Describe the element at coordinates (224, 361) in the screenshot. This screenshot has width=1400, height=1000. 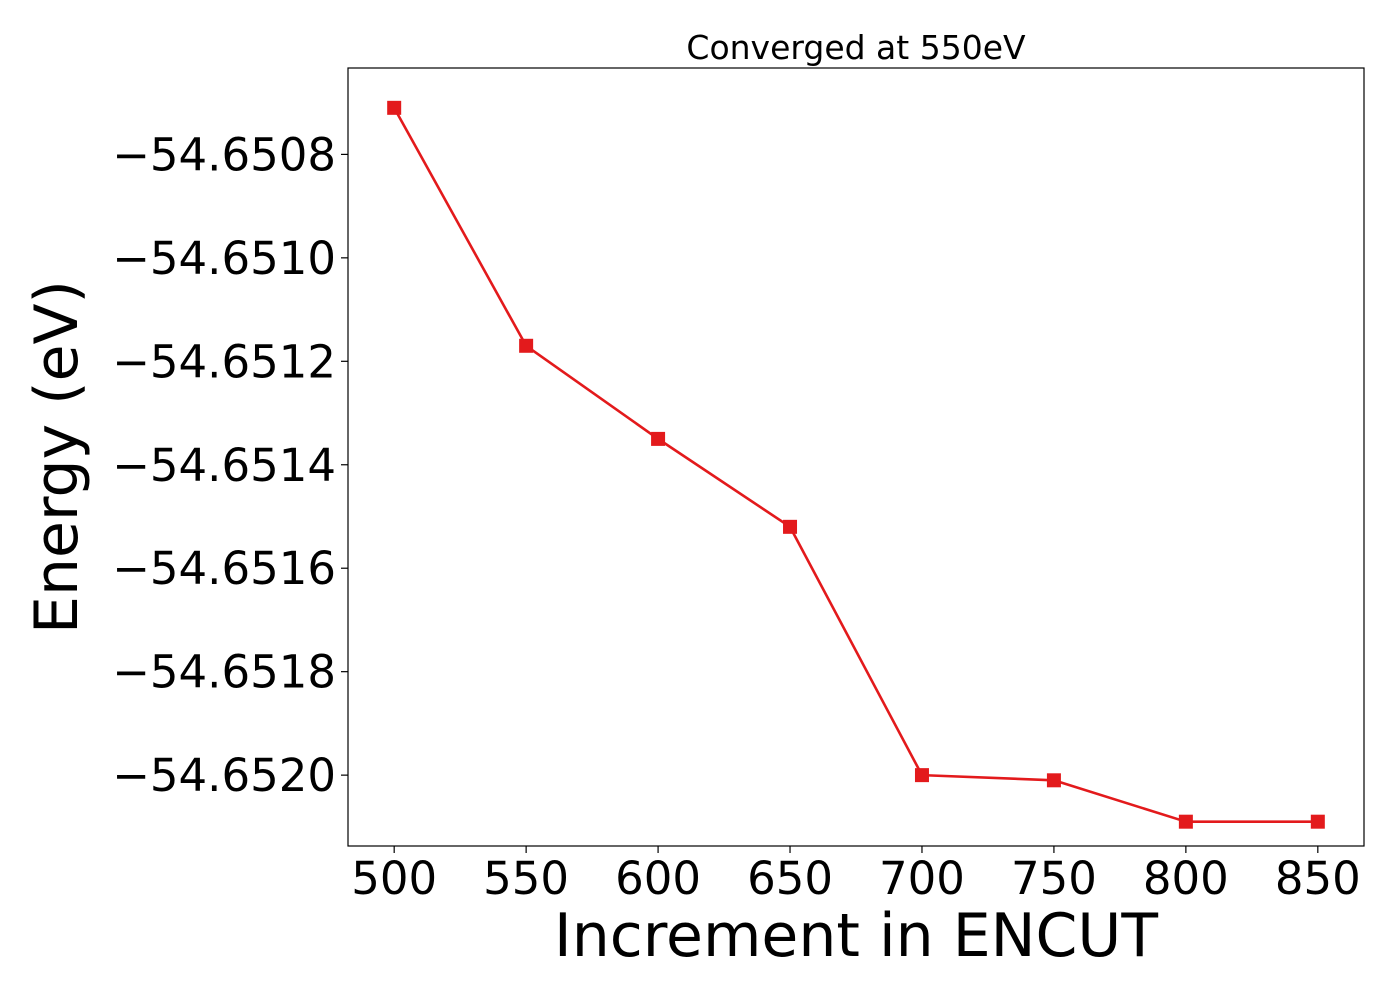
I see `y-tick-label: −54.6512` at that location.